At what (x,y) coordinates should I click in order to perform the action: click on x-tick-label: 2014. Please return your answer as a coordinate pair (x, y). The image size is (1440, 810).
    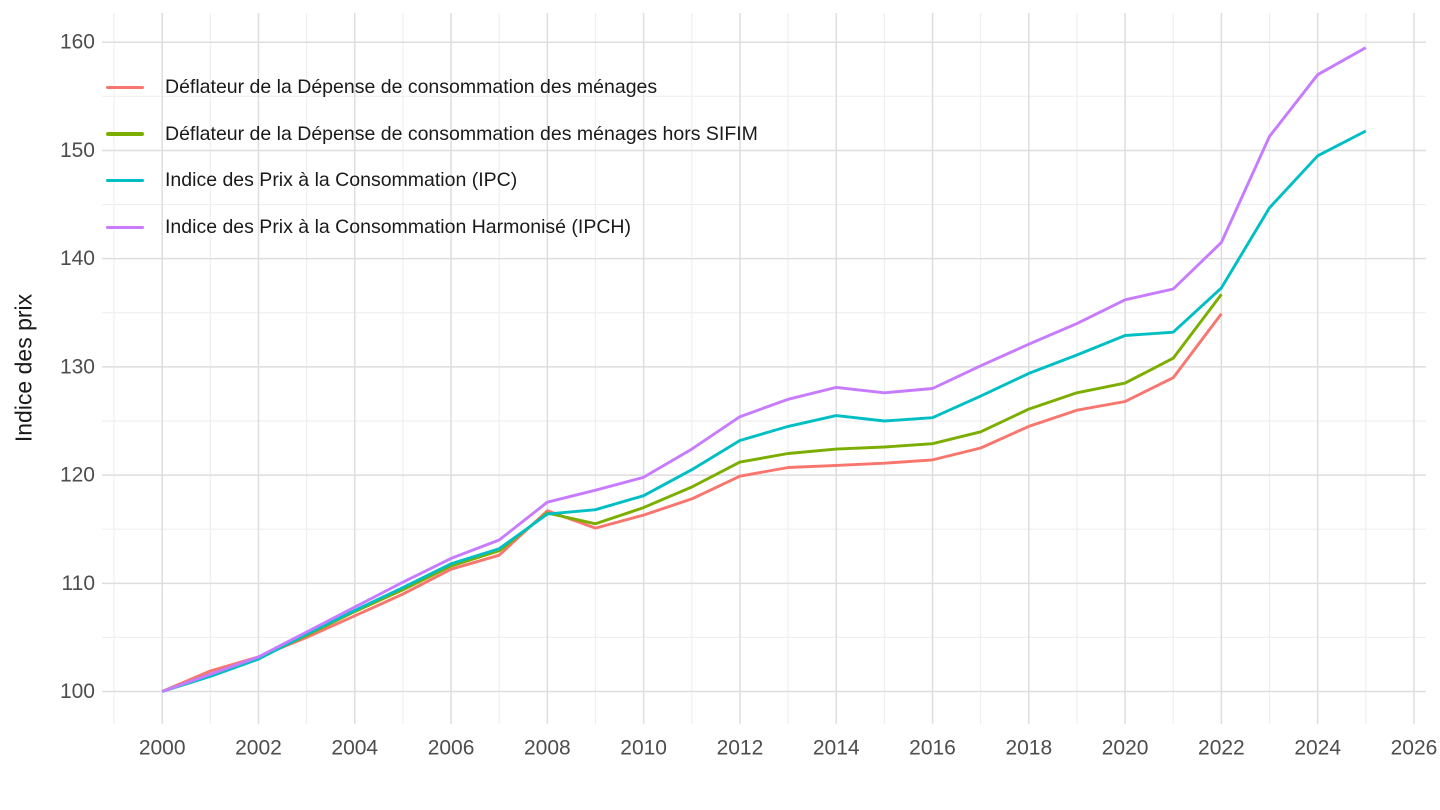
    Looking at the image, I should click on (836, 748).